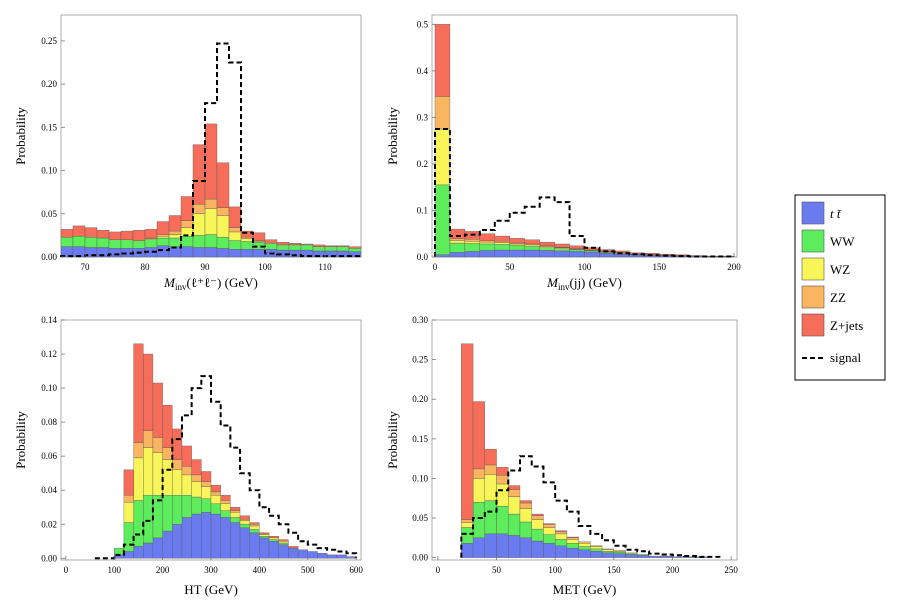  Describe the element at coordinates (49, 490) in the screenshot. I see `ht-ytick-label-2: 0.04` at that location.